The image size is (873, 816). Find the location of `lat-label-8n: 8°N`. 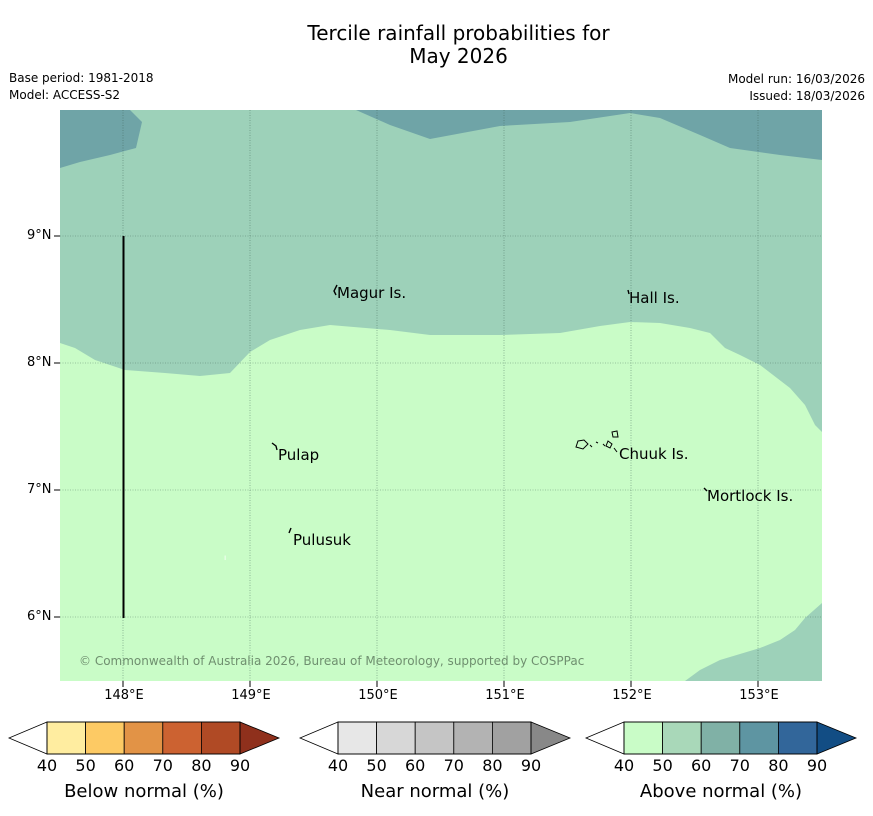

lat-label-8n: 8°N is located at coordinates (39, 362).